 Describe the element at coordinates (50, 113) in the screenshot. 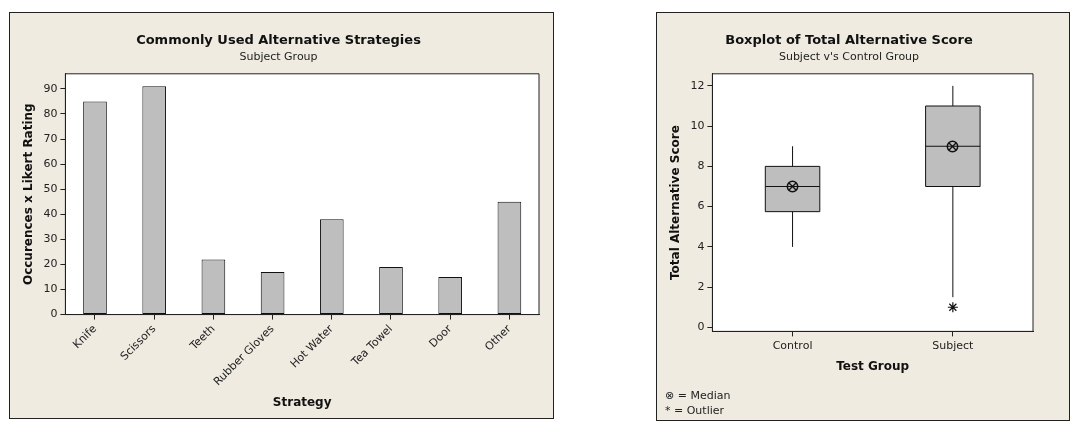

I see `y-tick-label: 80` at that location.